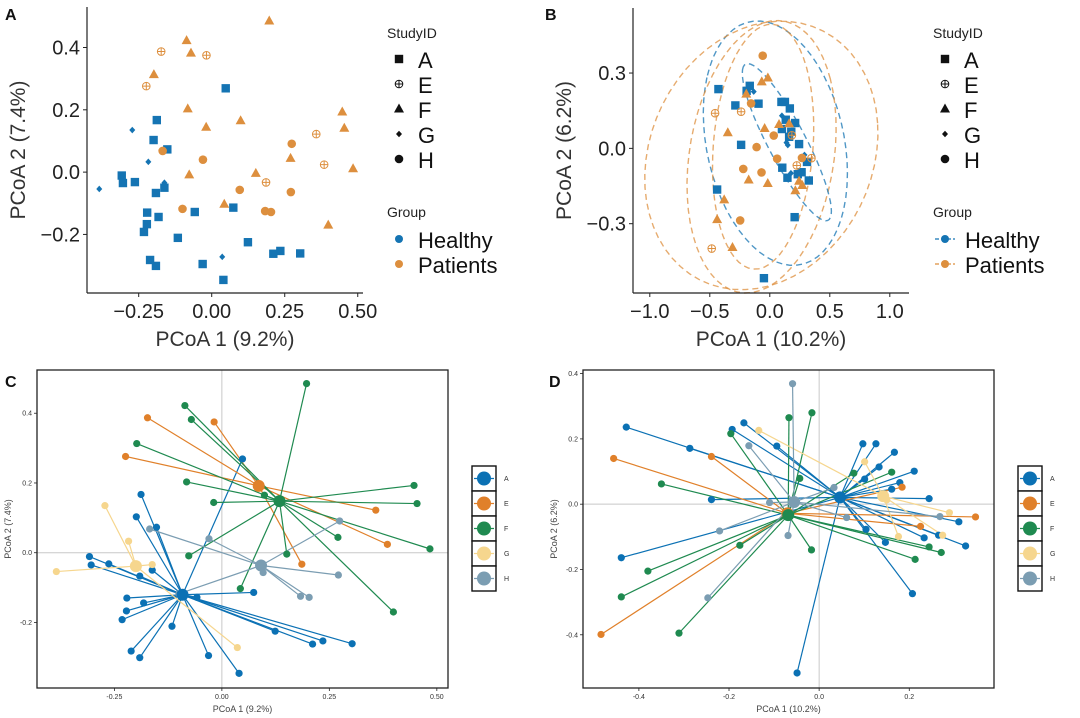 This screenshot has height=718, width=1080. What do you see at coordinates (506, 479) in the screenshot?
I see `legend-label: A` at bounding box center [506, 479].